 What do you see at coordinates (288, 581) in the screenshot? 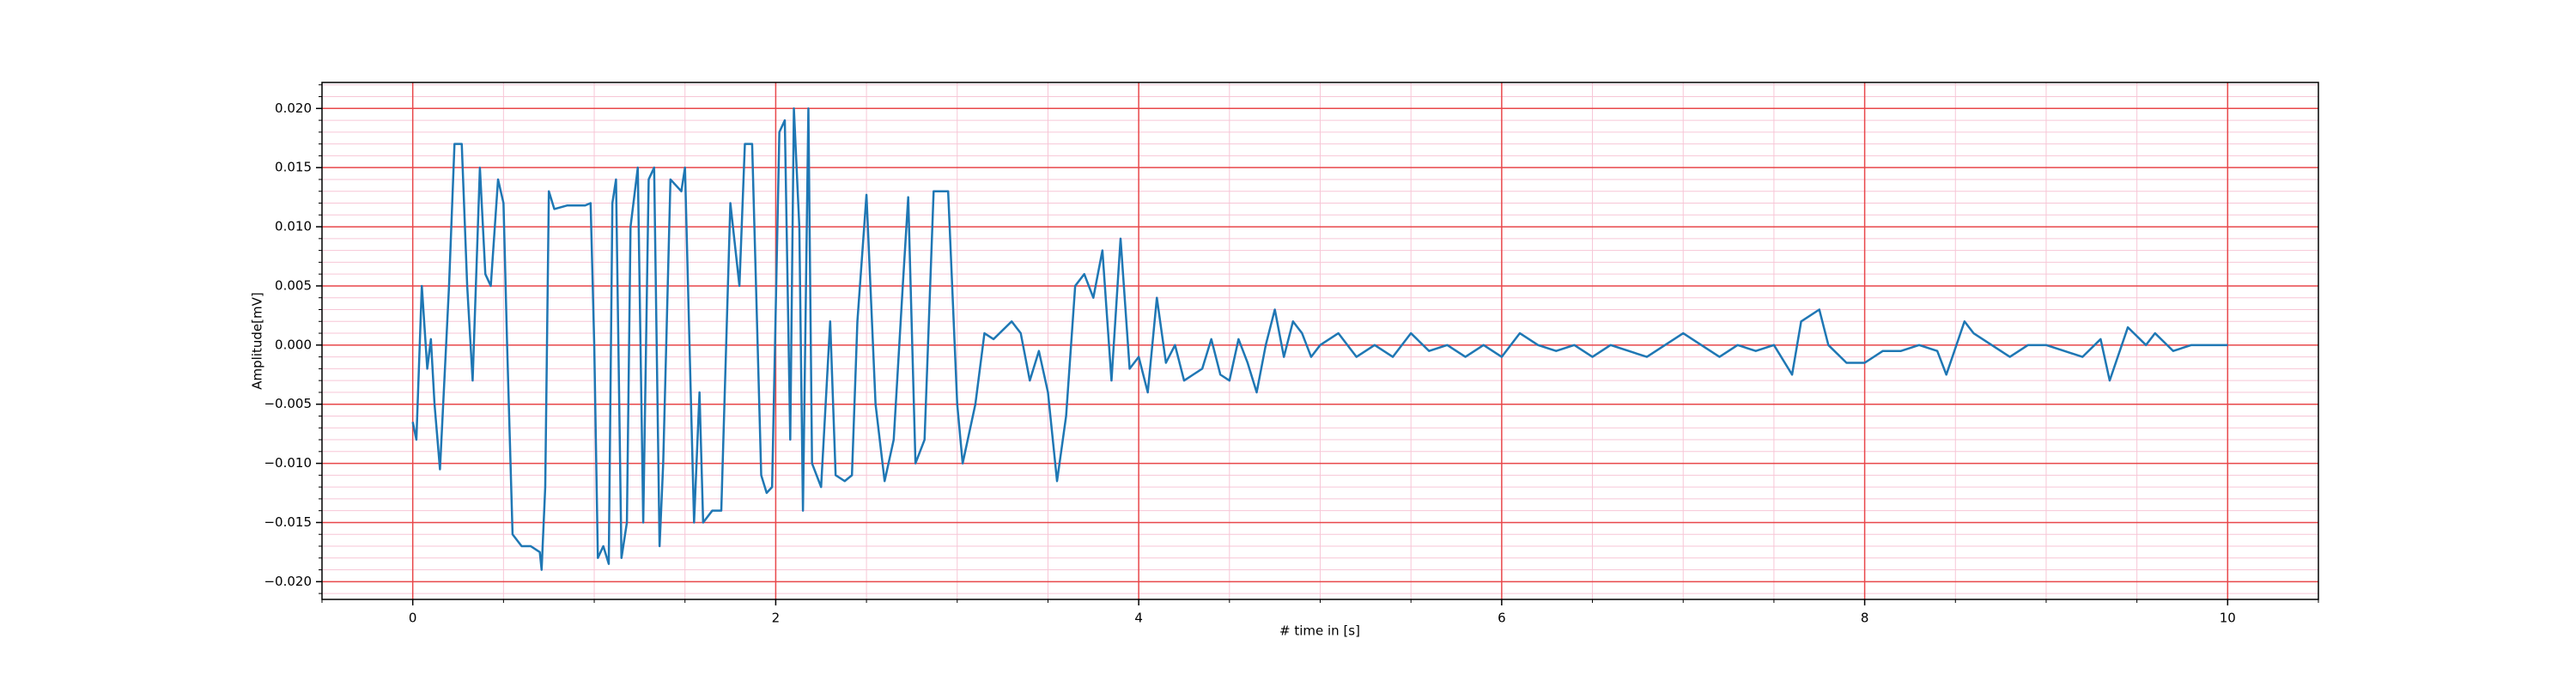
I see `y-tick-label: −0.020` at bounding box center [288, 581].